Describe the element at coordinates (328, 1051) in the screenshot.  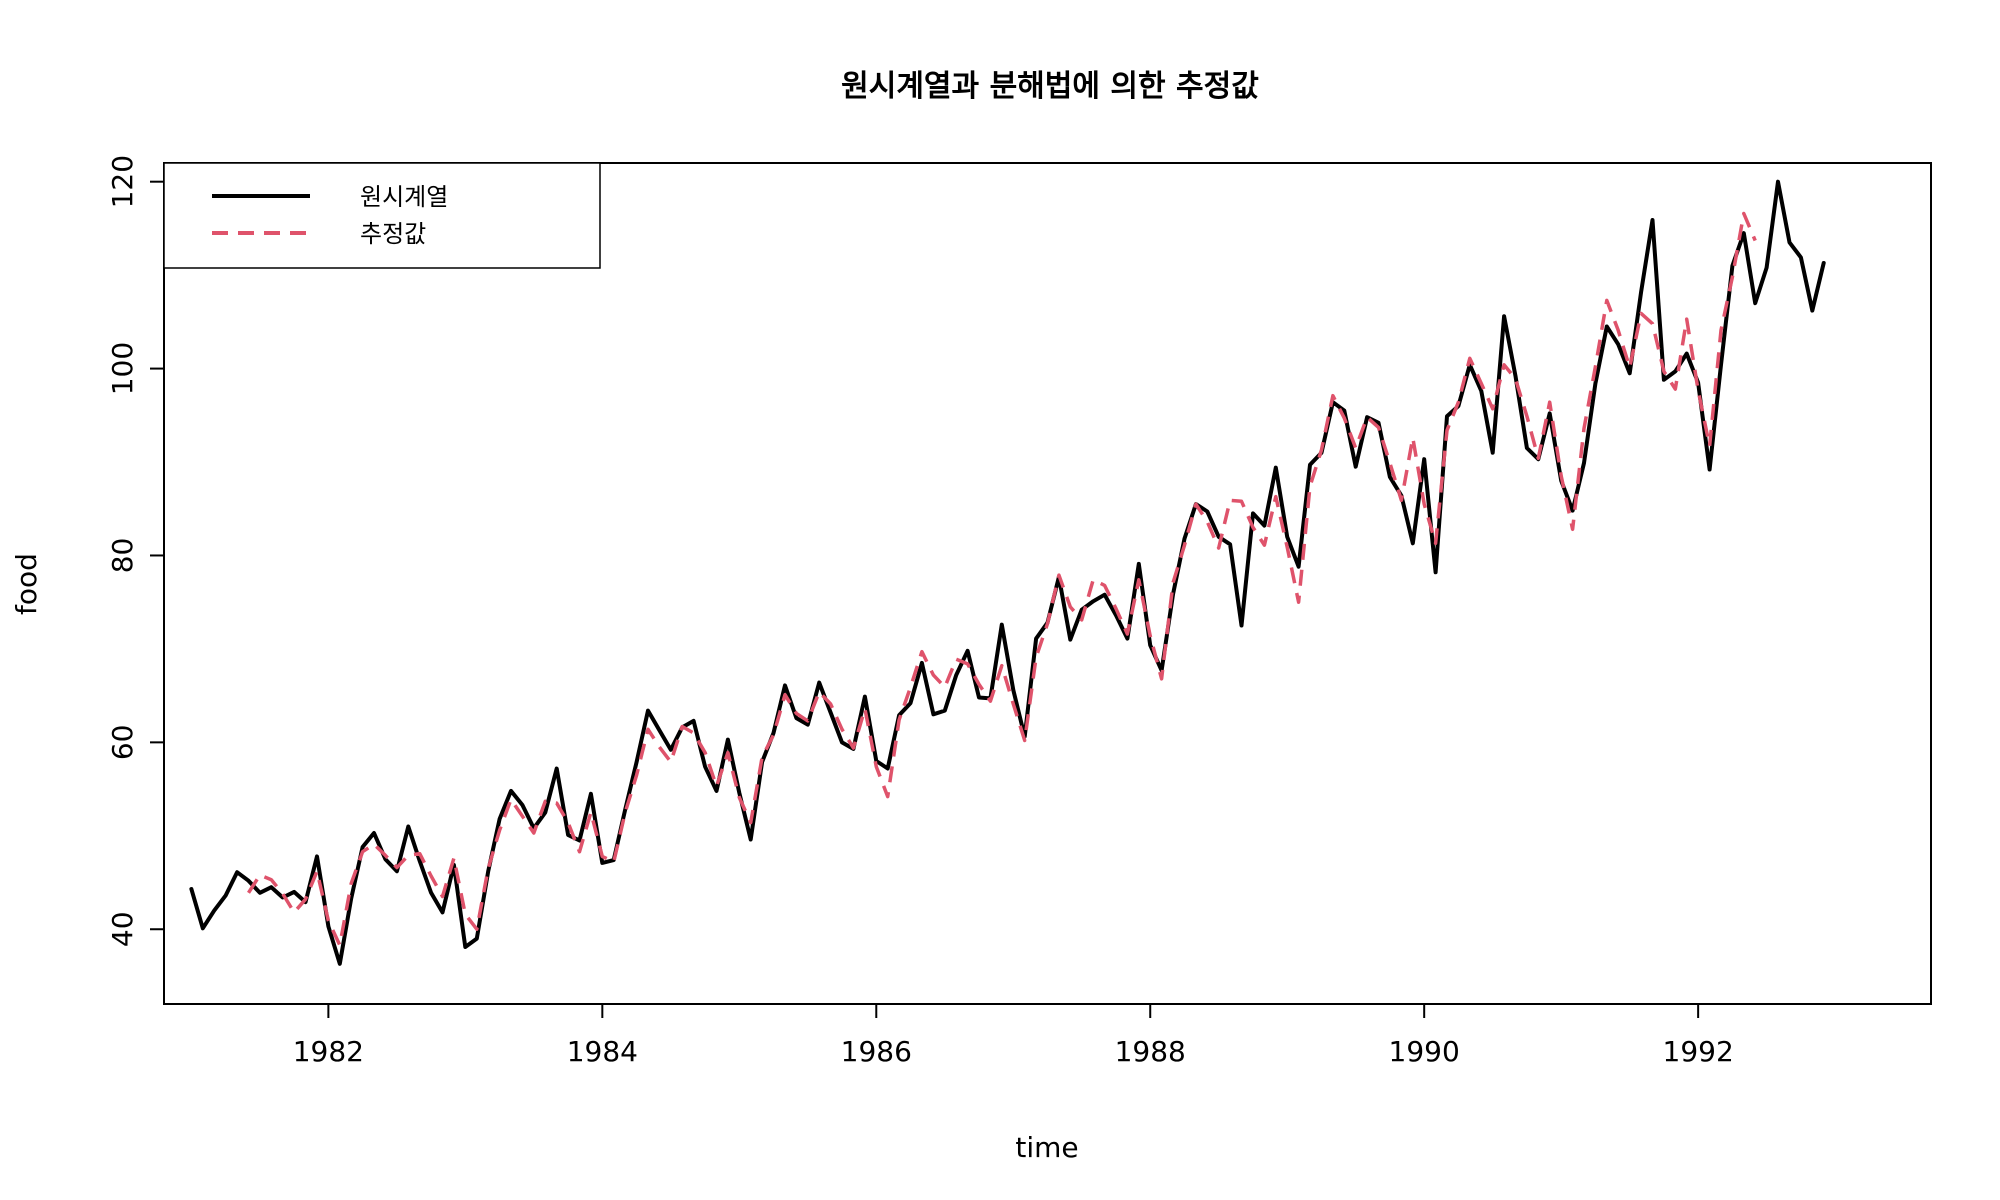
I see `x-tick-label-1982: 1982` at that location.